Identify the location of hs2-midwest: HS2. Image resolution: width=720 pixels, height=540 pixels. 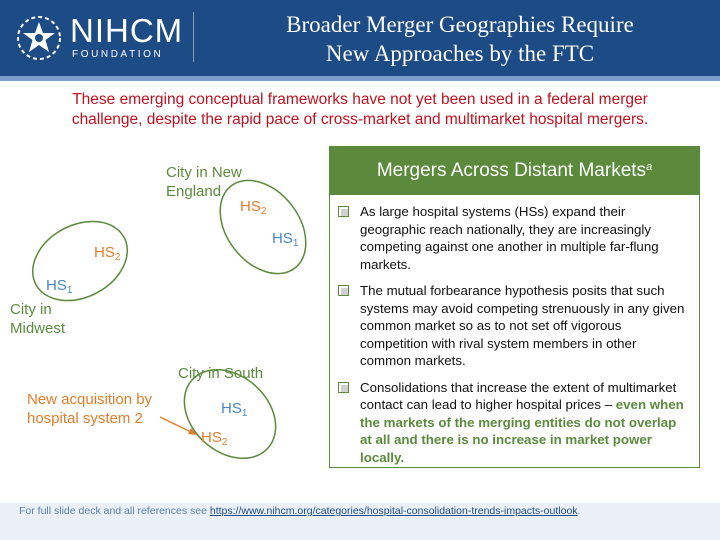
(107, 253).